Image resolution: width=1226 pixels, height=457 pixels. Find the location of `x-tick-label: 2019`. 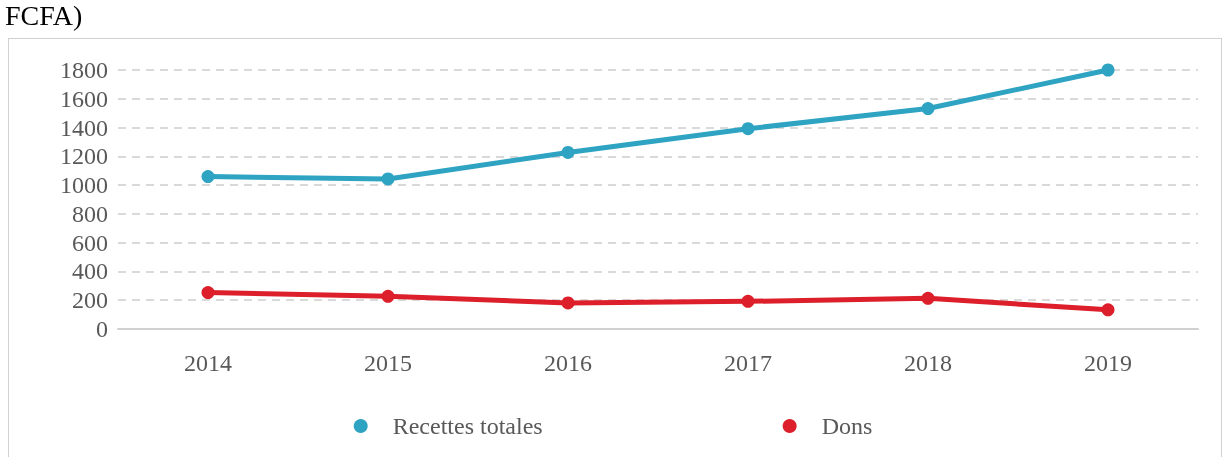

x-tick-label: 2019 is located at coordinates (1108, 363).